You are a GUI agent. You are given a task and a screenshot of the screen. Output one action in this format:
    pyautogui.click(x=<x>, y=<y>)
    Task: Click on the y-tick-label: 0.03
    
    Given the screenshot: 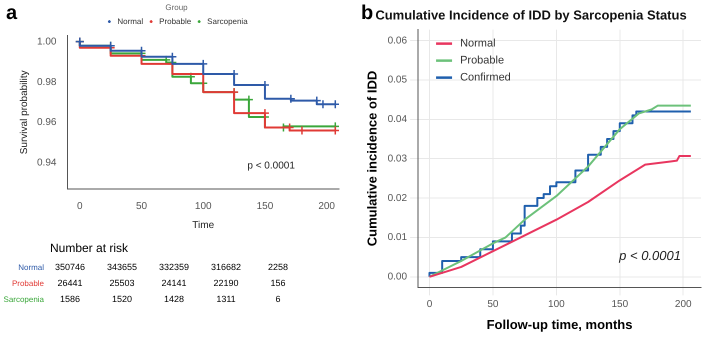 What is the action you would take?
    pyautogui.click(x=398, y=158)
    